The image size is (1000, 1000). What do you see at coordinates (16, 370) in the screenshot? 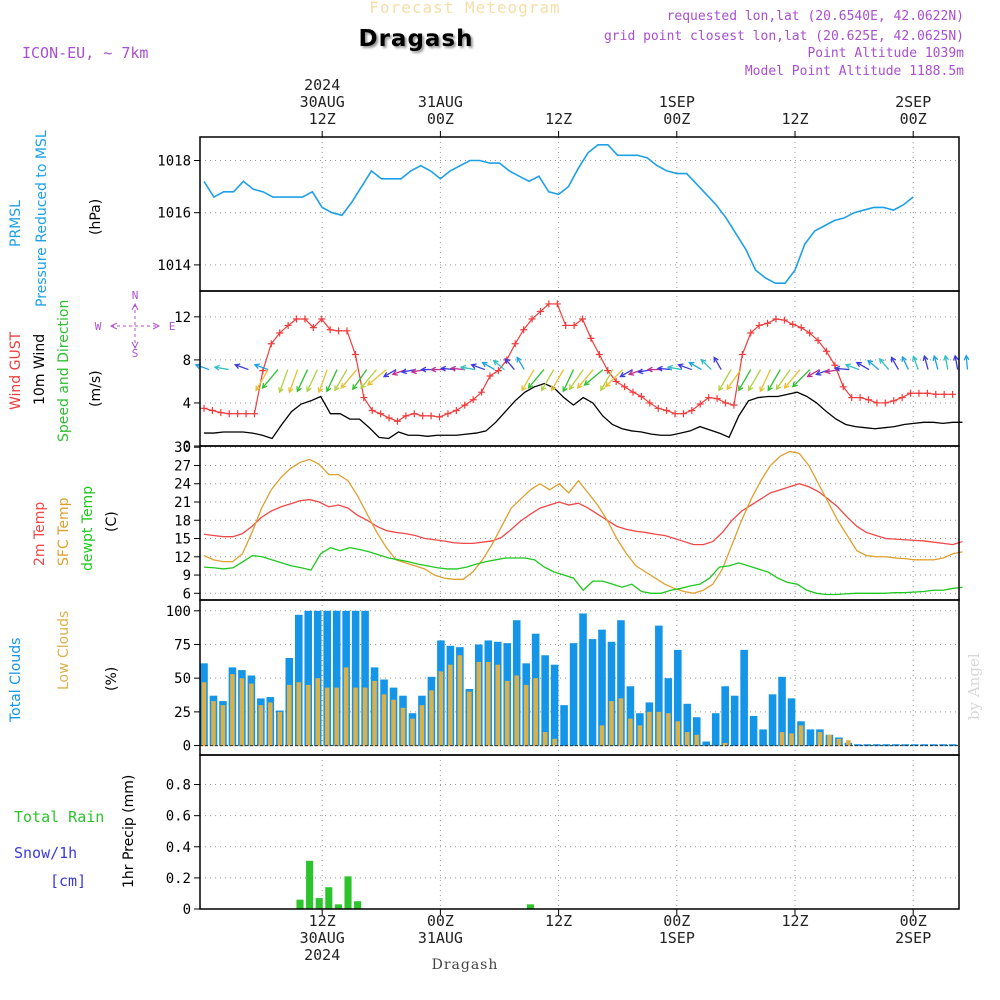
I see `panel-label-wind: Wind GUST` at bounding box center [16, 370].